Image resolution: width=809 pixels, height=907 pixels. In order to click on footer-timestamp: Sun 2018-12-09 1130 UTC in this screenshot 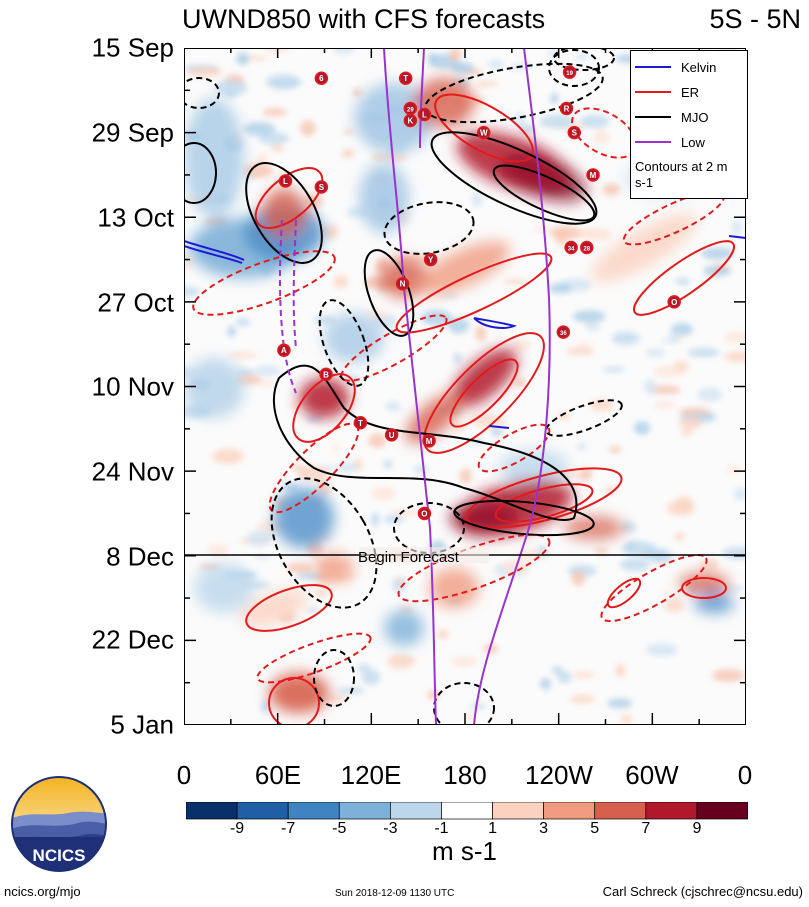, I will do `click(395, 893)`.